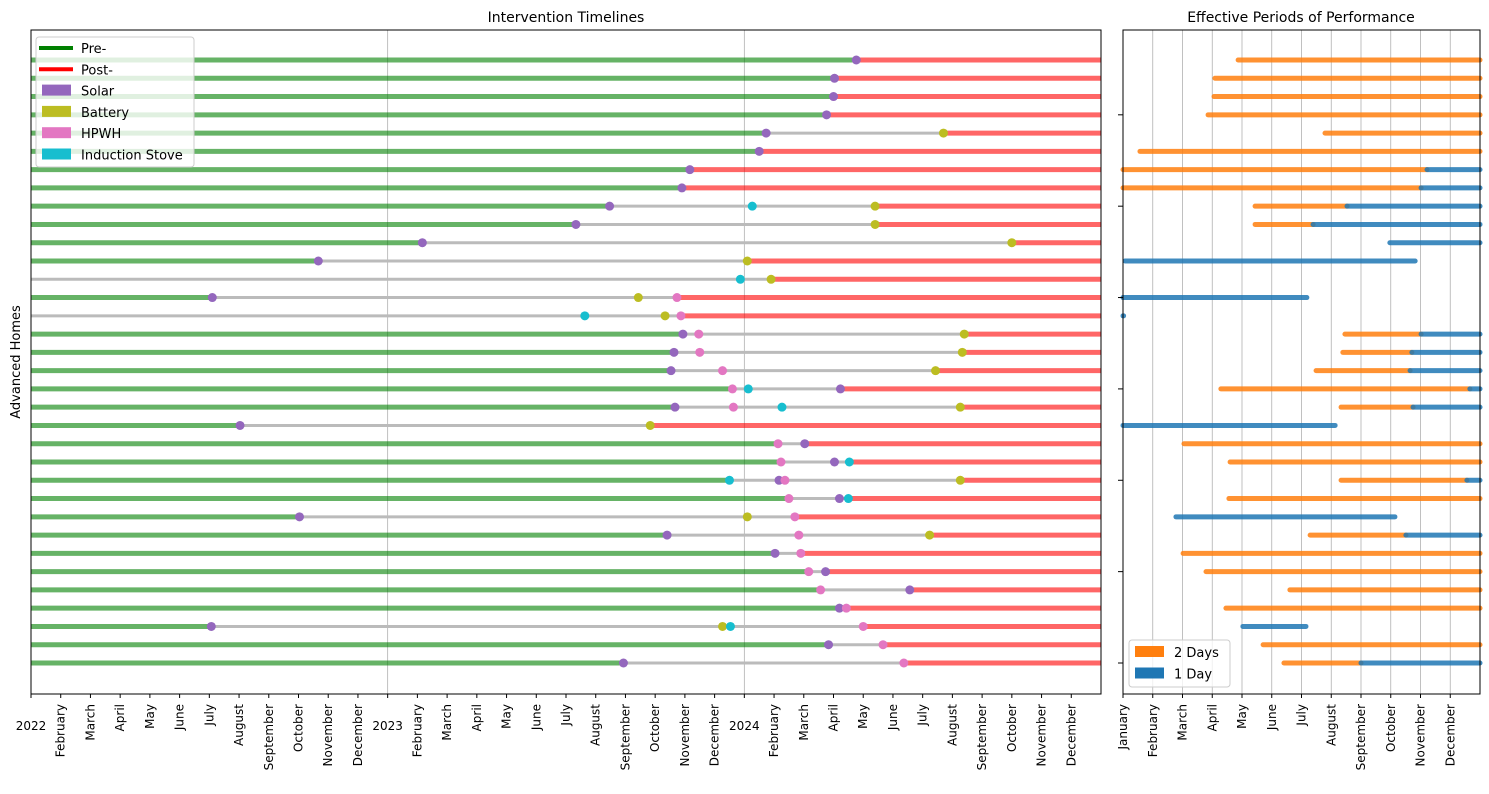  I want to click on month-tick-label: November, so click(685, 735).